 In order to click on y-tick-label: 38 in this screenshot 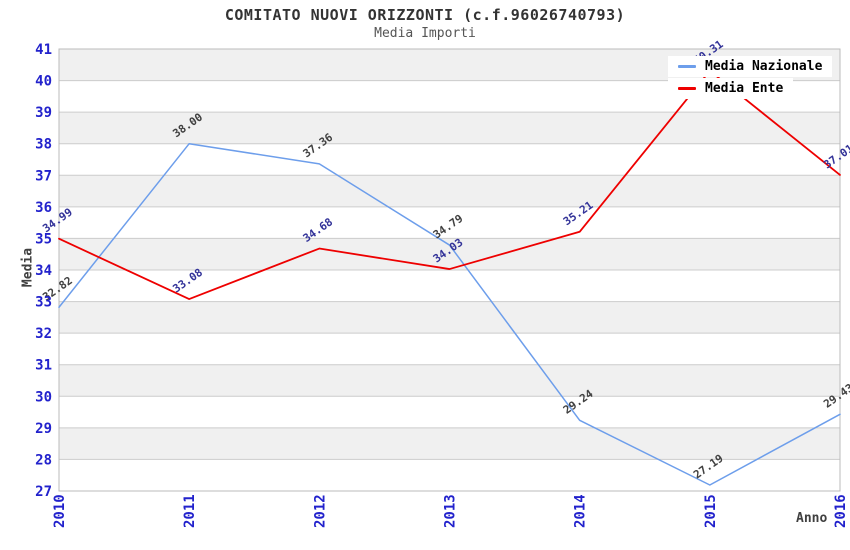, I will do `click(43, 145)`.